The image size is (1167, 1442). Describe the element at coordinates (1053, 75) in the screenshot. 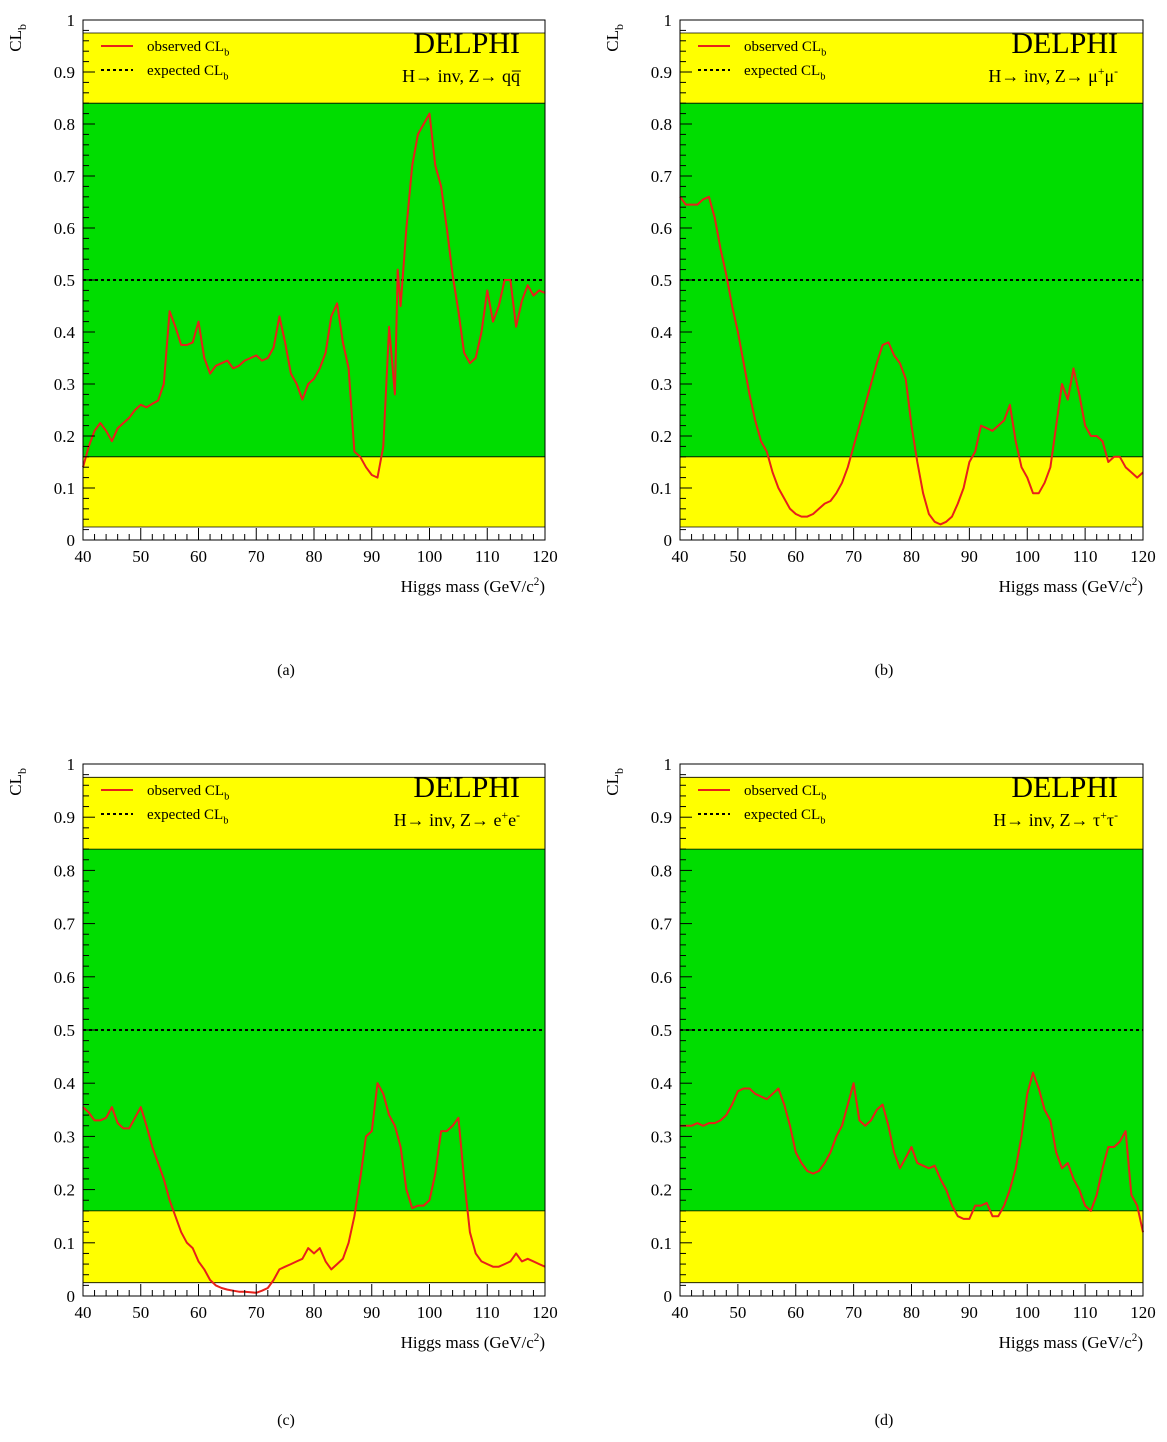

I see `channel-label: H→ inv, Z→ μ+​μ-​` at that location.